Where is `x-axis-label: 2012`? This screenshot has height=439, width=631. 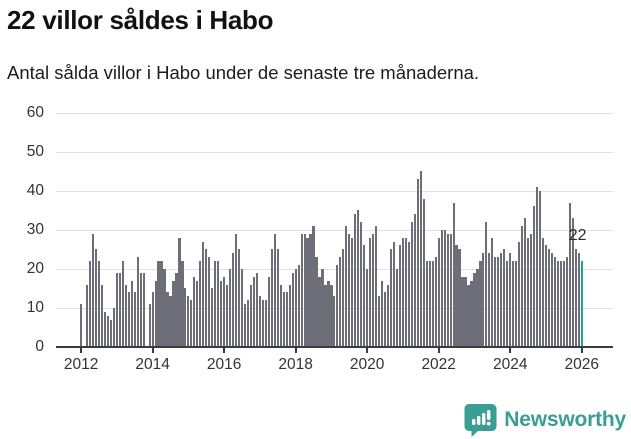 x-axis-label: 2012 is located at coordinates (81, 364).